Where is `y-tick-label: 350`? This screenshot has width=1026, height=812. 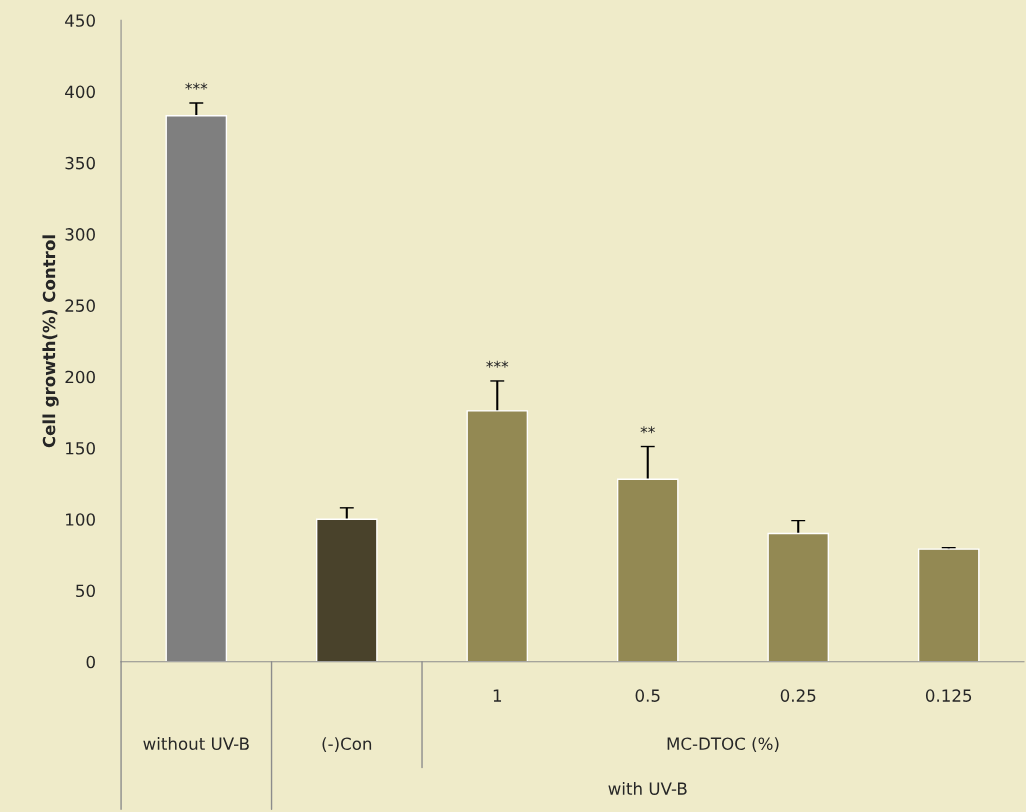
y-tick-label: 350 is located at coordinates (80, 163).